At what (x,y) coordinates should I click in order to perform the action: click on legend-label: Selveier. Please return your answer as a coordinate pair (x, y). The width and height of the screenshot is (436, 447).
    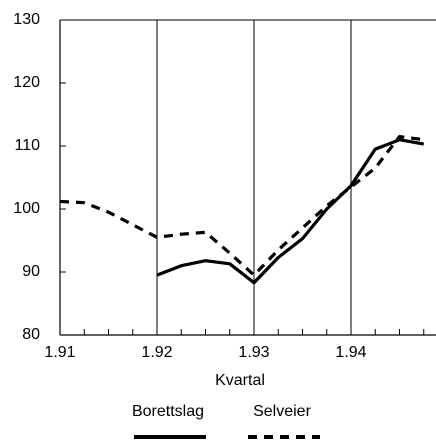
    Looking at the image, I should click on (282, 411).